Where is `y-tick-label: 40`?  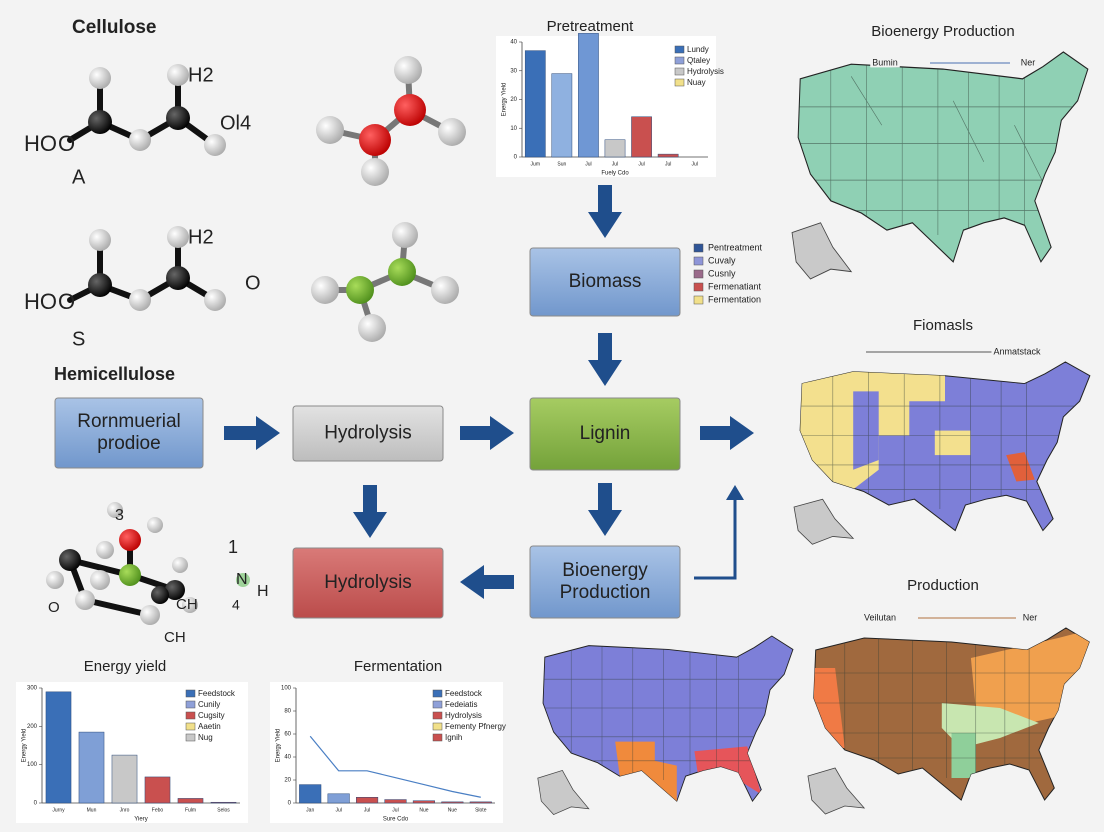 y-tick-label: 40 is located at coordinates (513, 43).